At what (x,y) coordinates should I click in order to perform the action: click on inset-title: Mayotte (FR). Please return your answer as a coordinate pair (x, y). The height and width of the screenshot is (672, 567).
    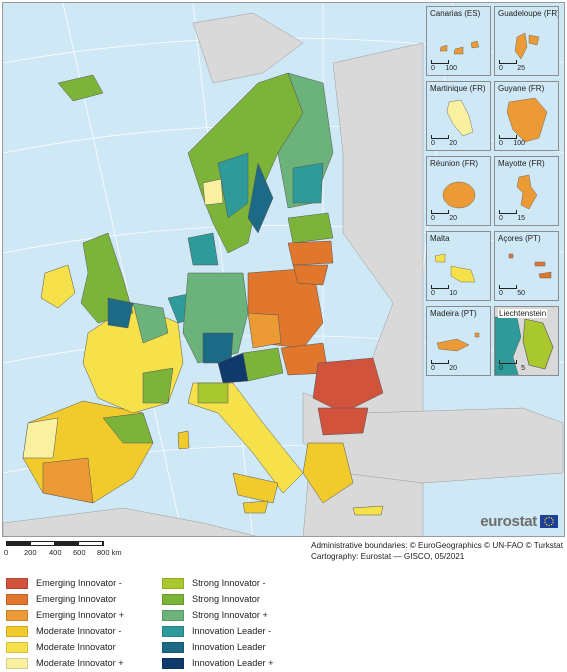
    Looking at the image, I should click on (521, 163).